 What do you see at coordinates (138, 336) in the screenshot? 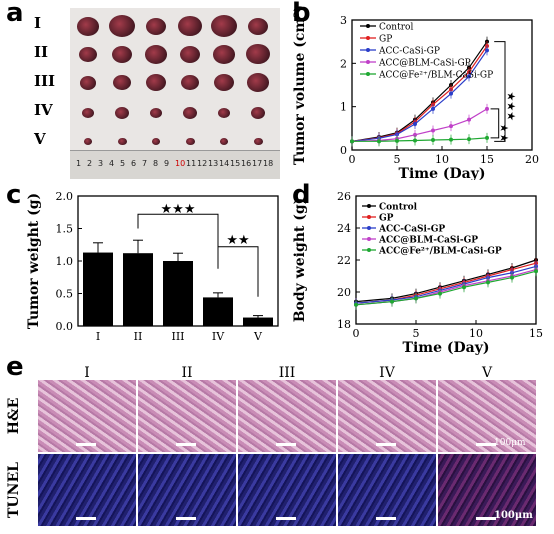
I see `x-tick-label: II` at bounding box center [138, 336].